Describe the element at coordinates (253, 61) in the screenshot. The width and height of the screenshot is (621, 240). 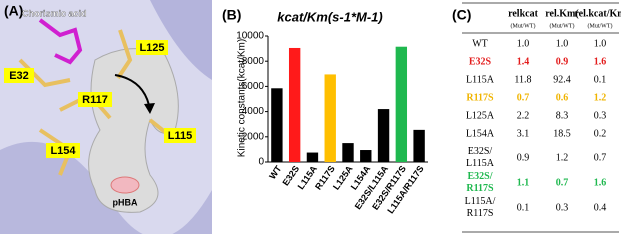
I see `y-tick-label: 8000` at that location.